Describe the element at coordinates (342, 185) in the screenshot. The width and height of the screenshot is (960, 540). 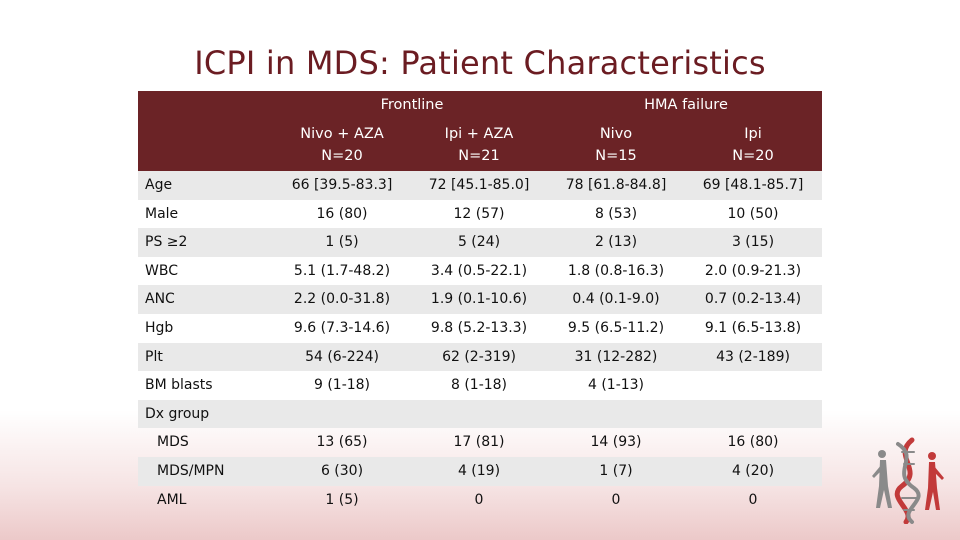
I see `table-cell: 66 [39.5-83.3]` at that location.